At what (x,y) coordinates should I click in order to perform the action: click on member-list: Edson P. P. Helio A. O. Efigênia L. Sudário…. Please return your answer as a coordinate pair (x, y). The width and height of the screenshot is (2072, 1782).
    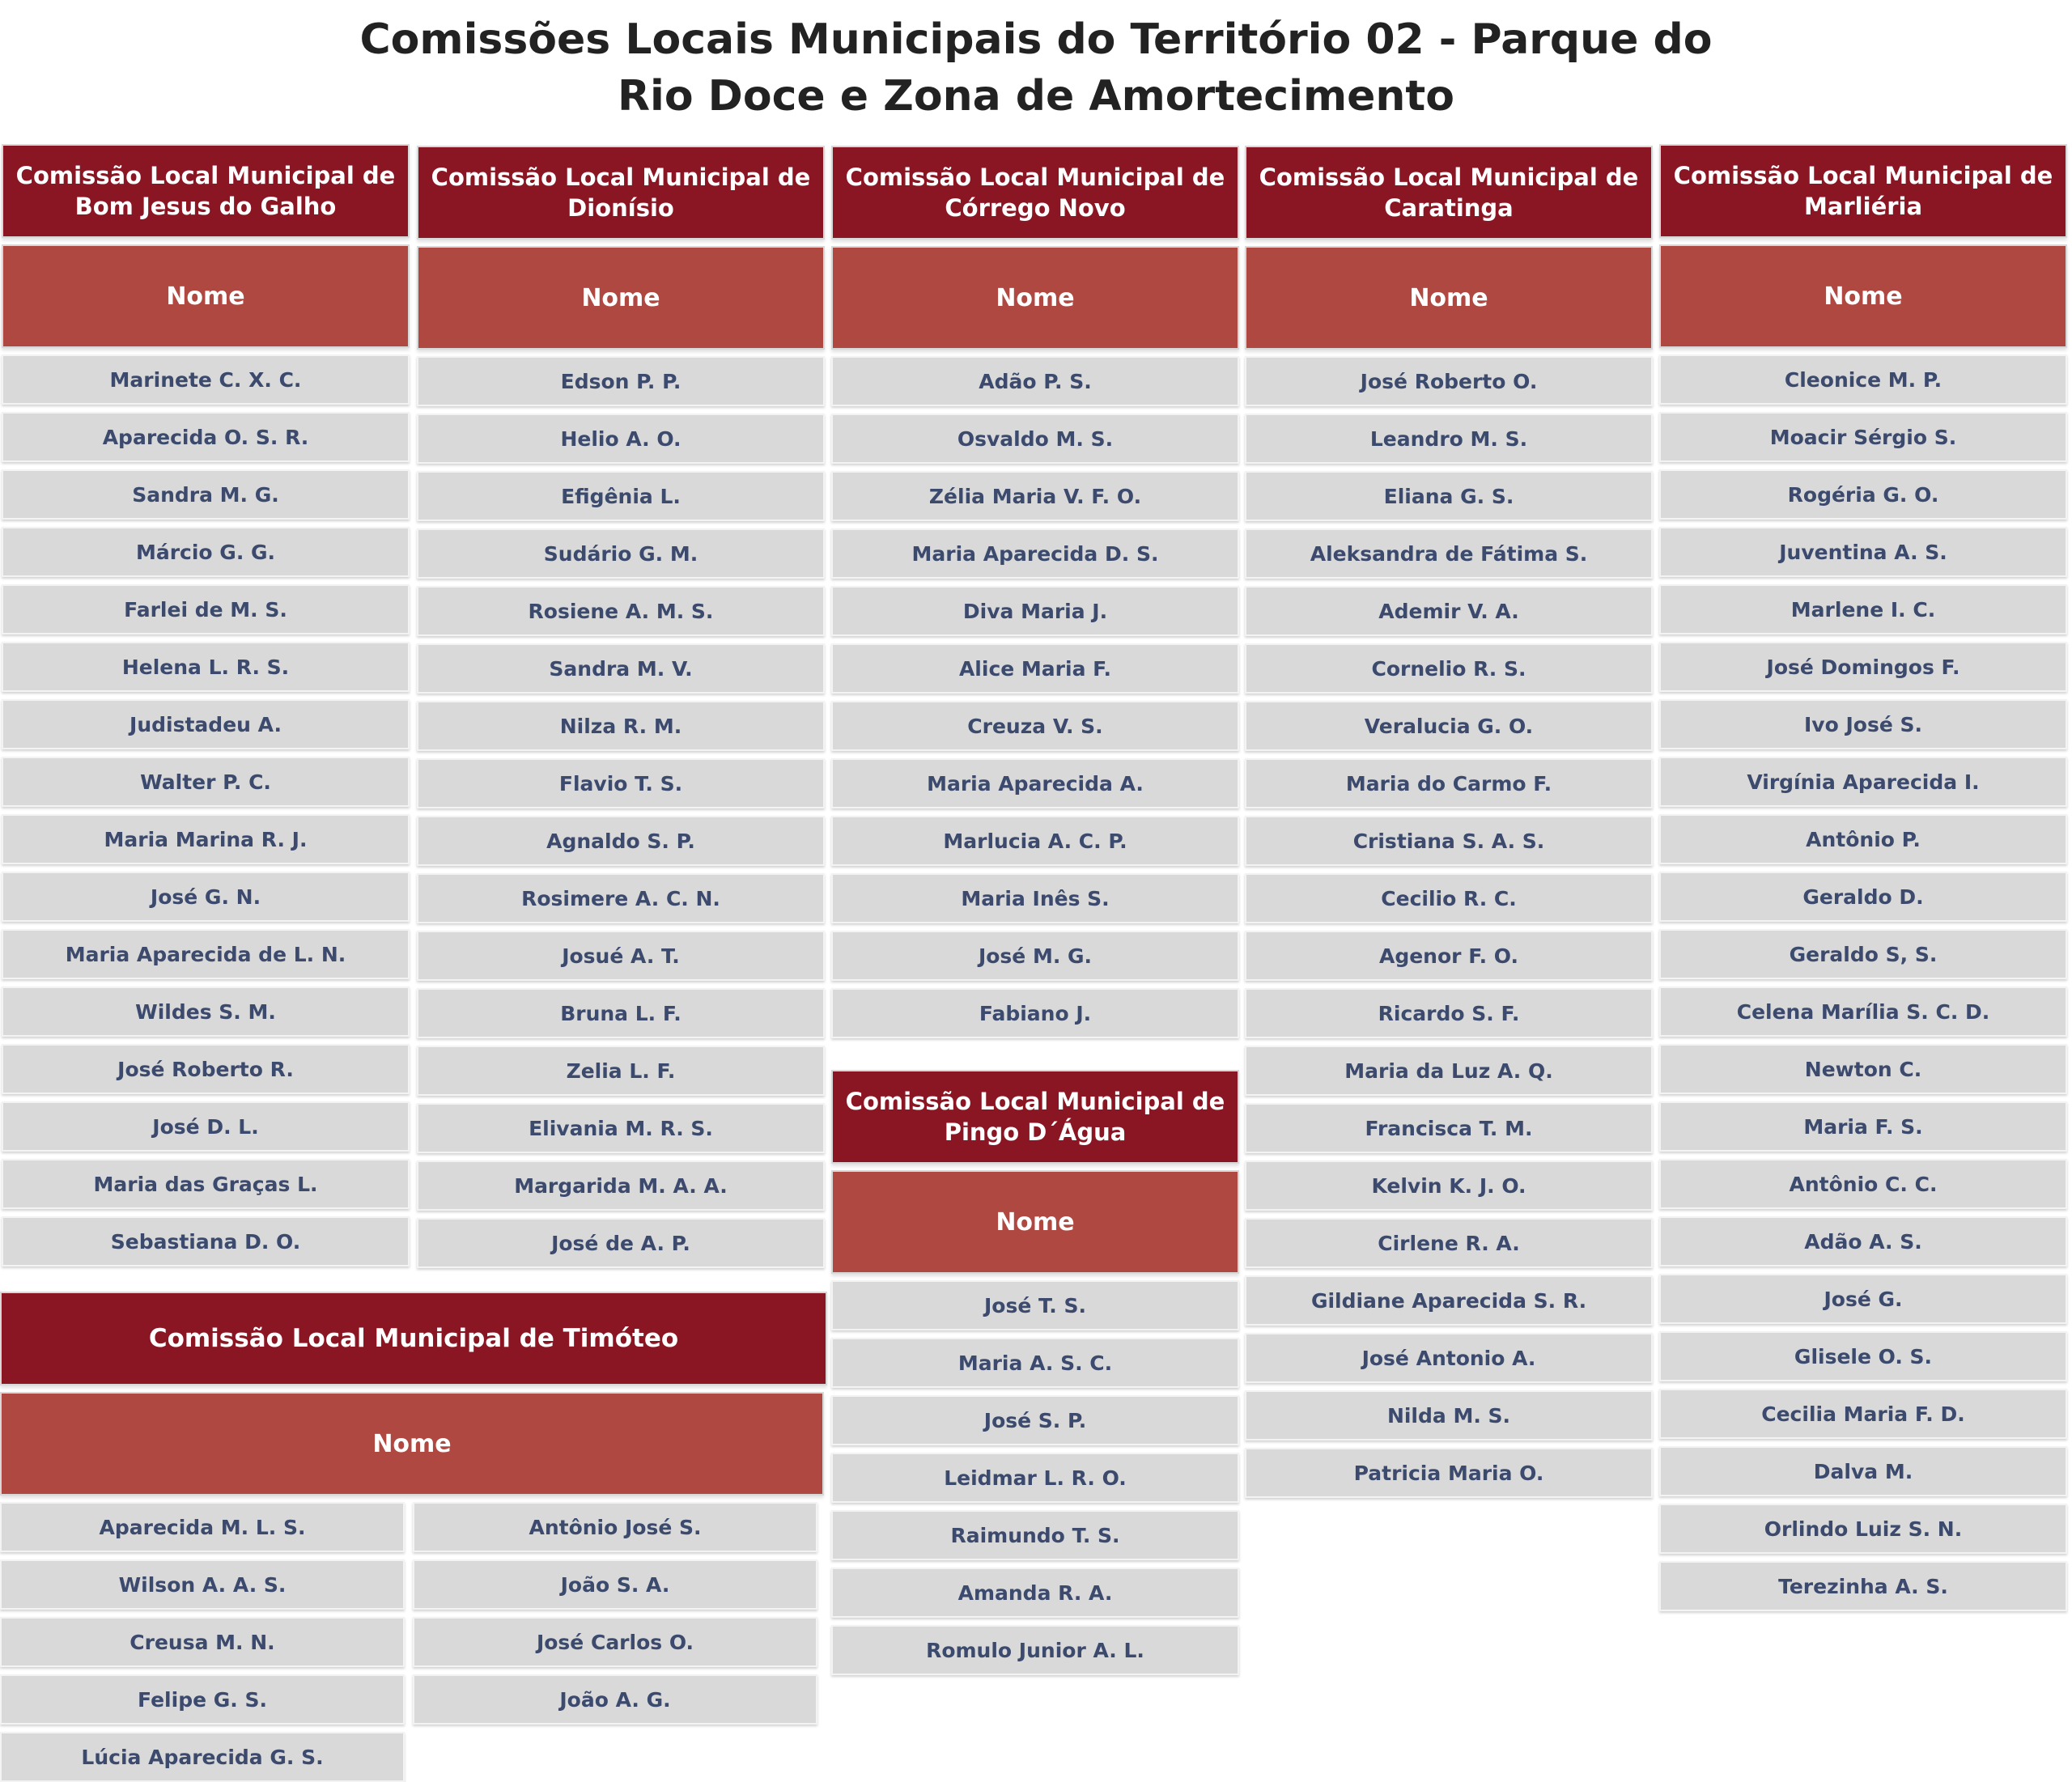
    Looking at the image, I should click on (621, 812).